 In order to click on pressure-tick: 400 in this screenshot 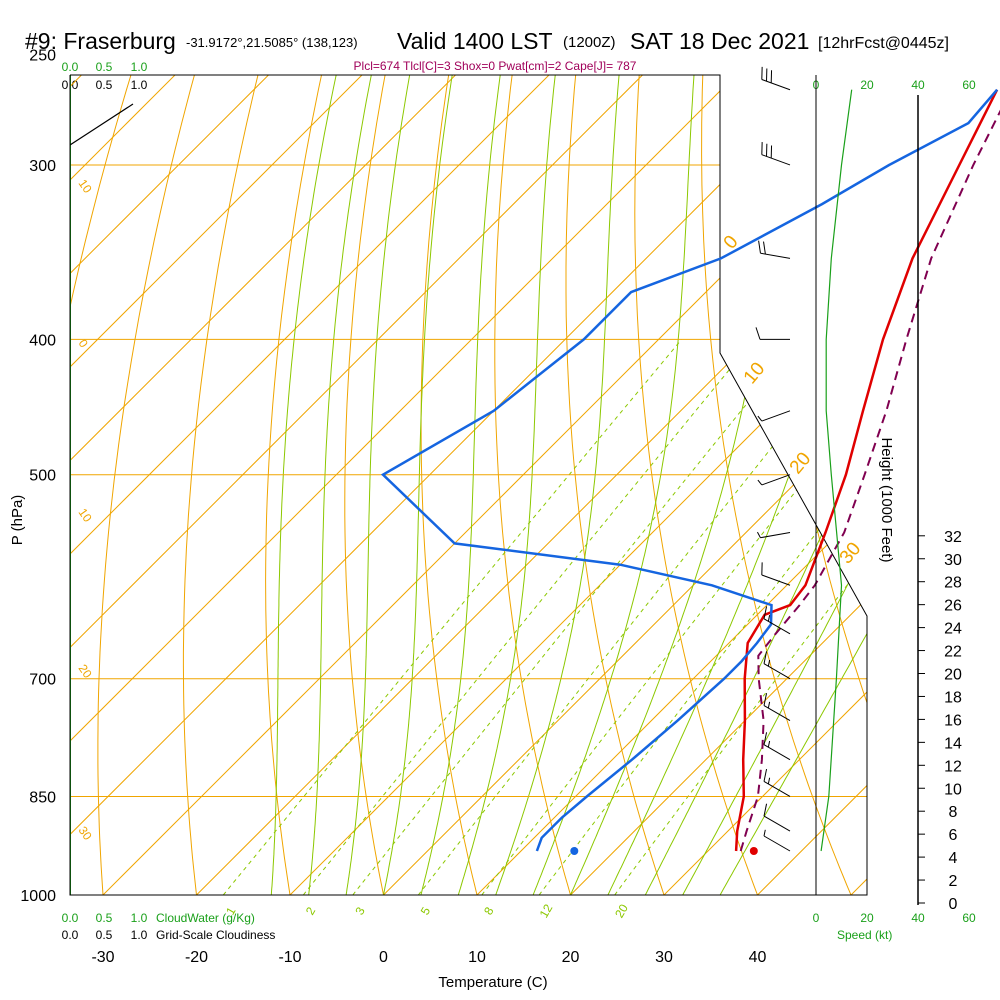, I will do `click(42, 340)`.